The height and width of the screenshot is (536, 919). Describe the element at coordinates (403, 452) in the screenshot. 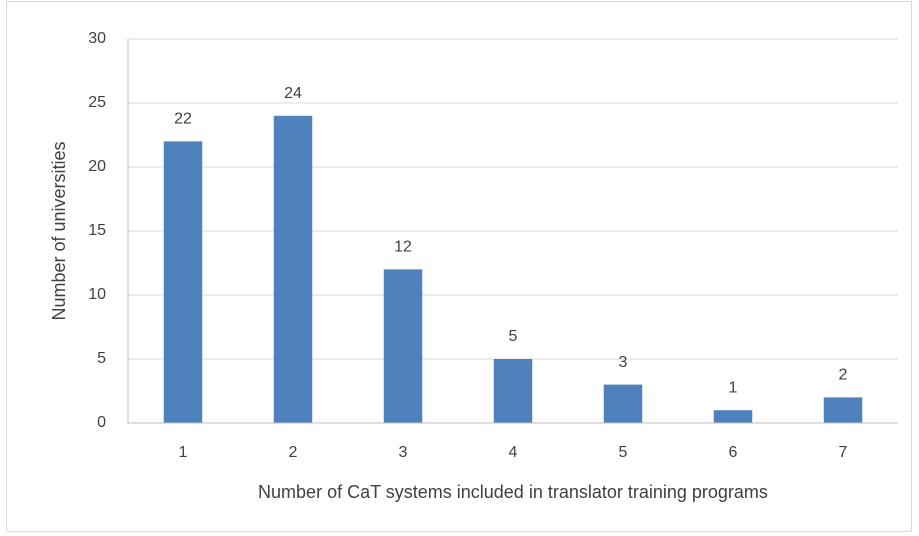

I see `x-tick-label: 3` at that location.